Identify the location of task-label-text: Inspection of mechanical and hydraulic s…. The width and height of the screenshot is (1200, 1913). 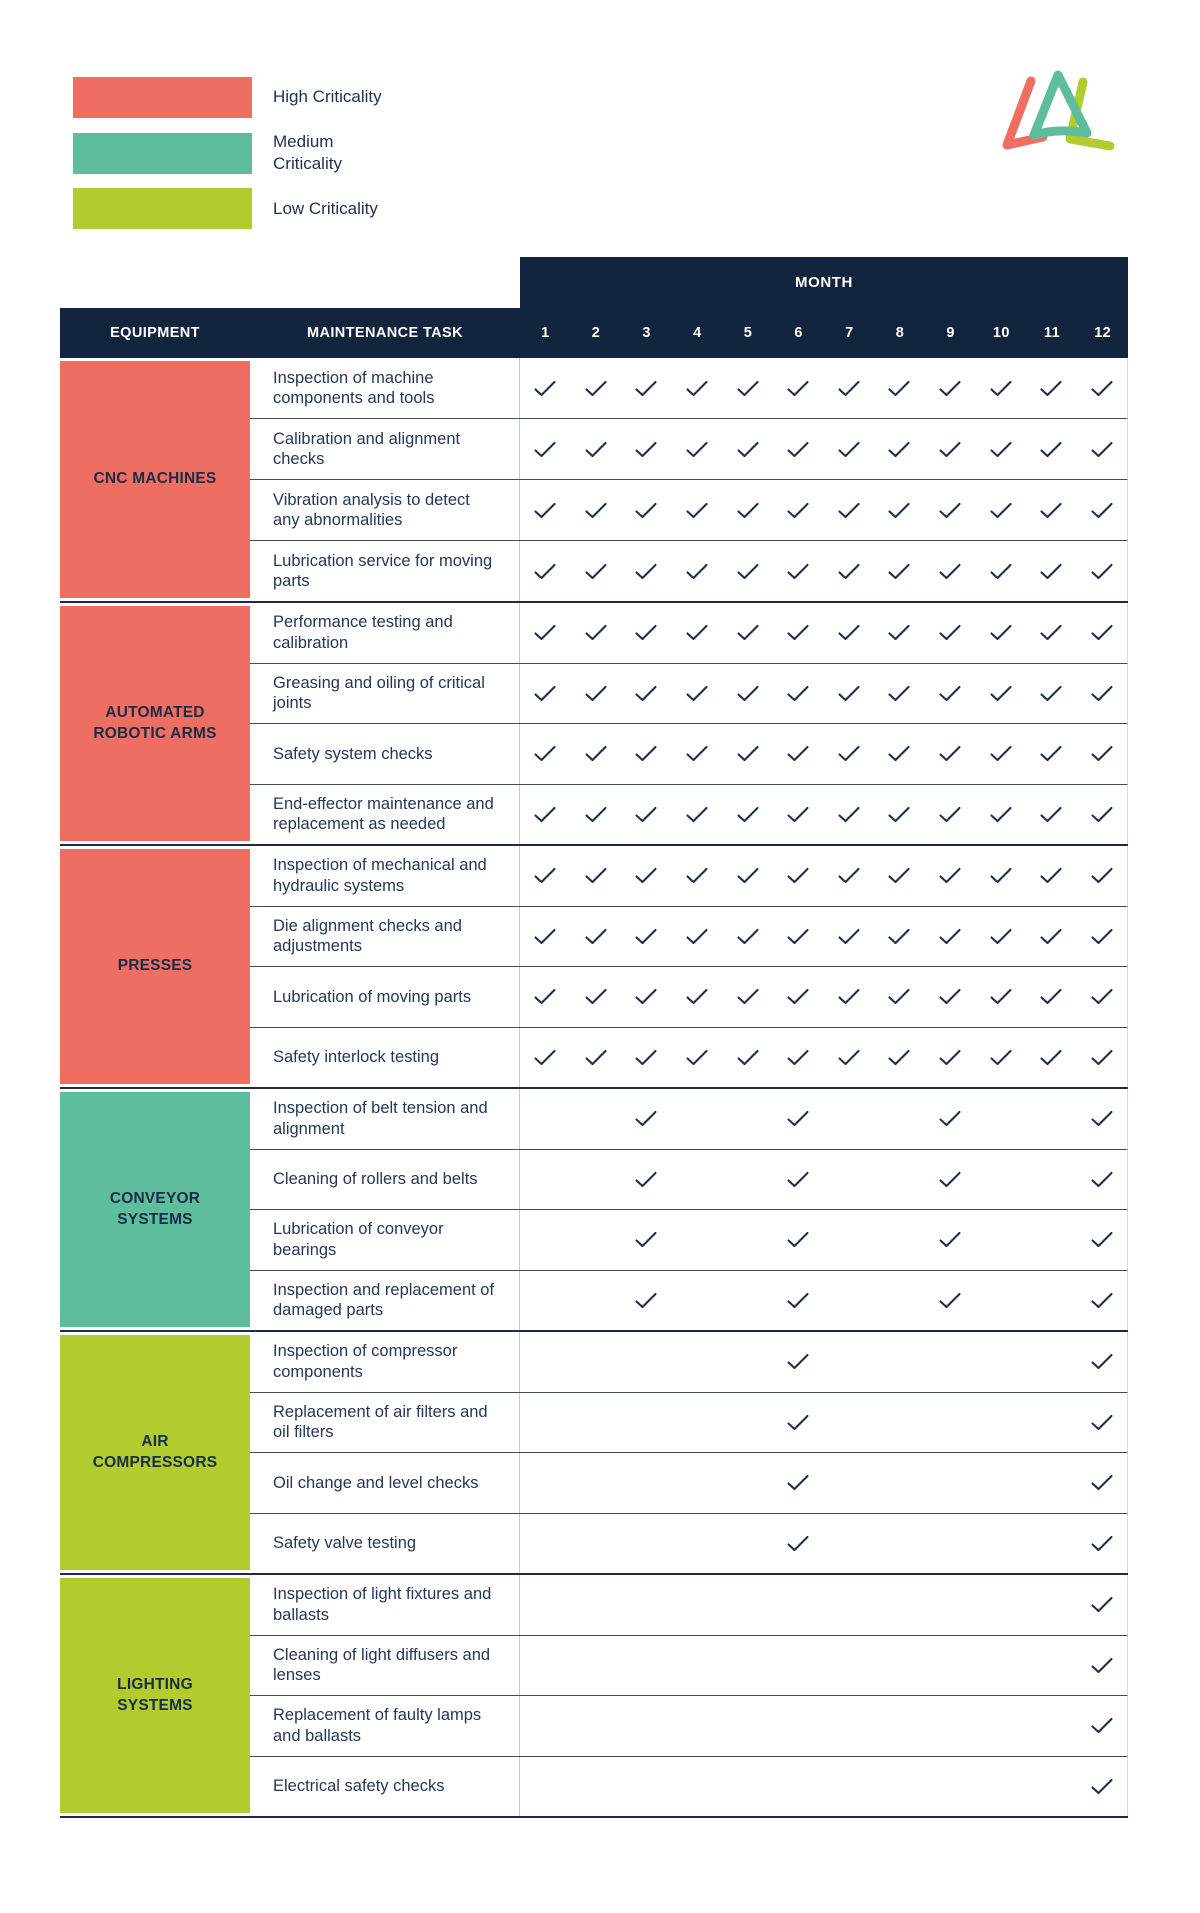
(380, 875).